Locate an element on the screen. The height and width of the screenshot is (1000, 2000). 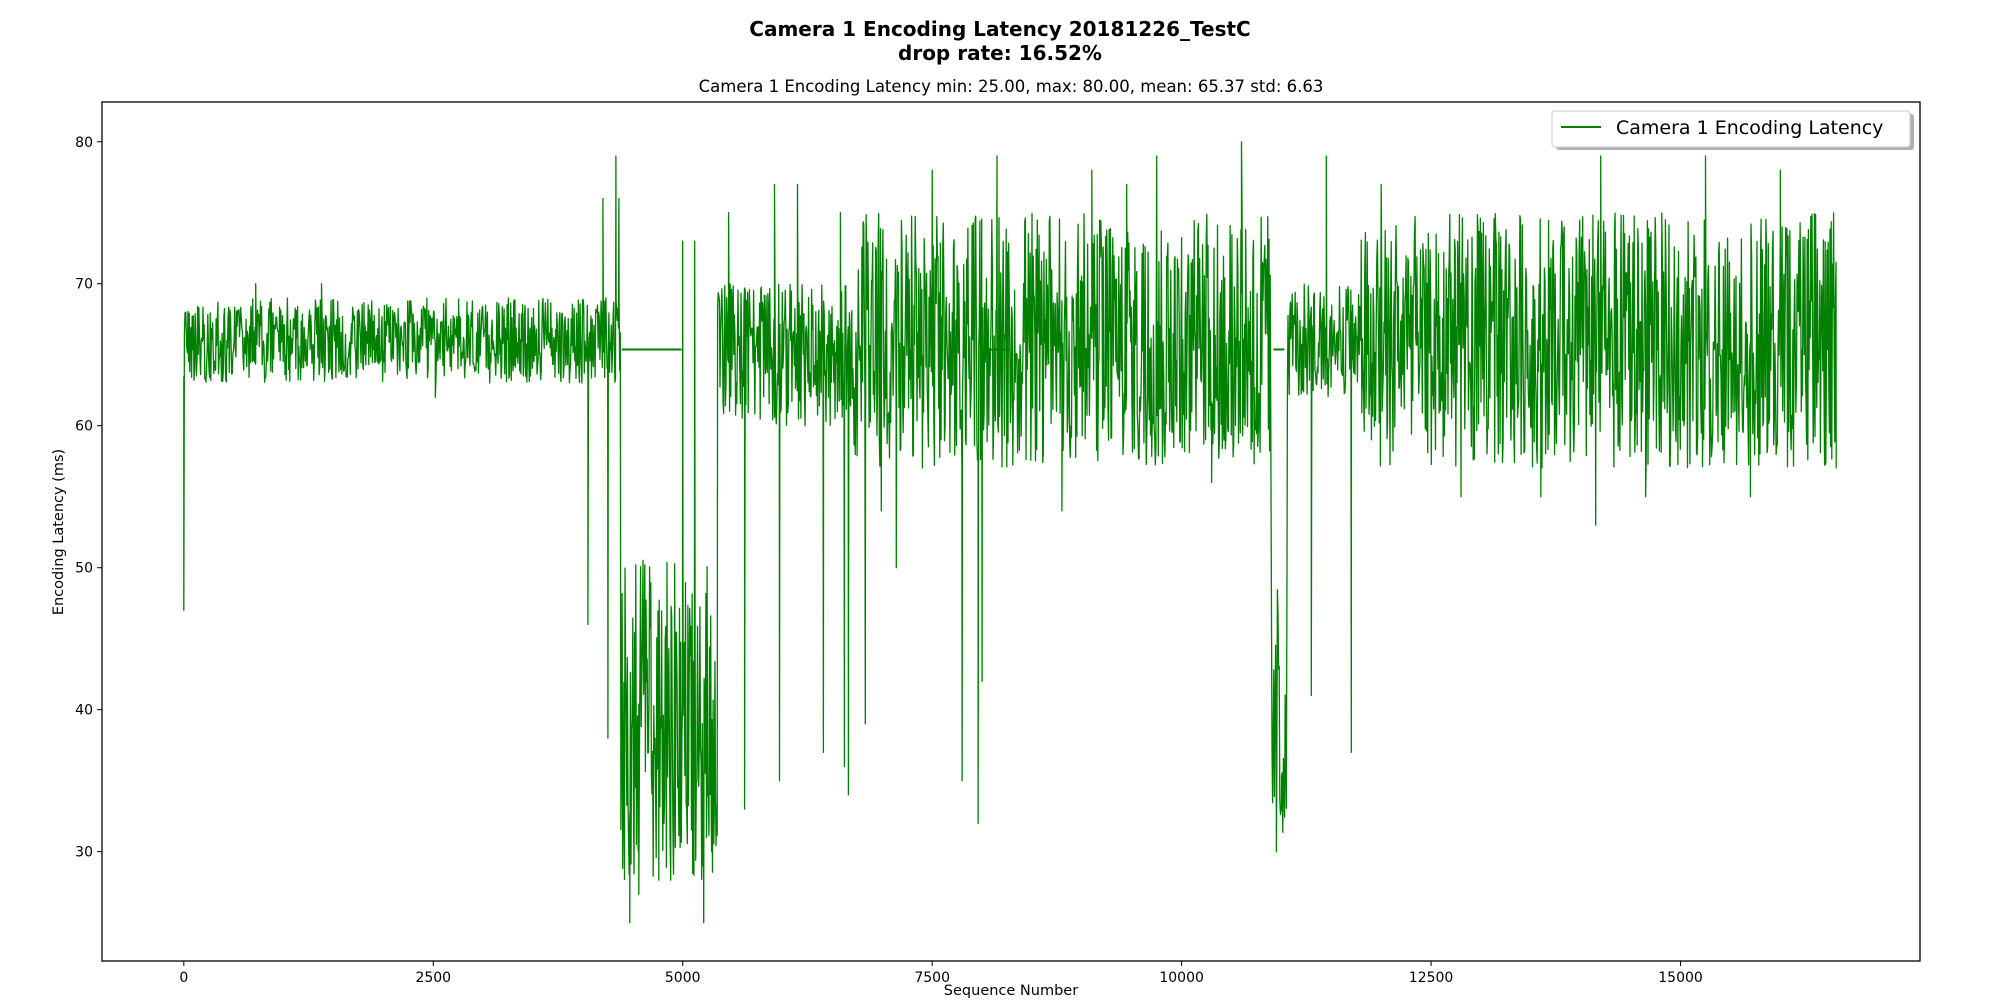
legend-label: Camera 1 Encoding Latency is located at coordinates (1749, 128).